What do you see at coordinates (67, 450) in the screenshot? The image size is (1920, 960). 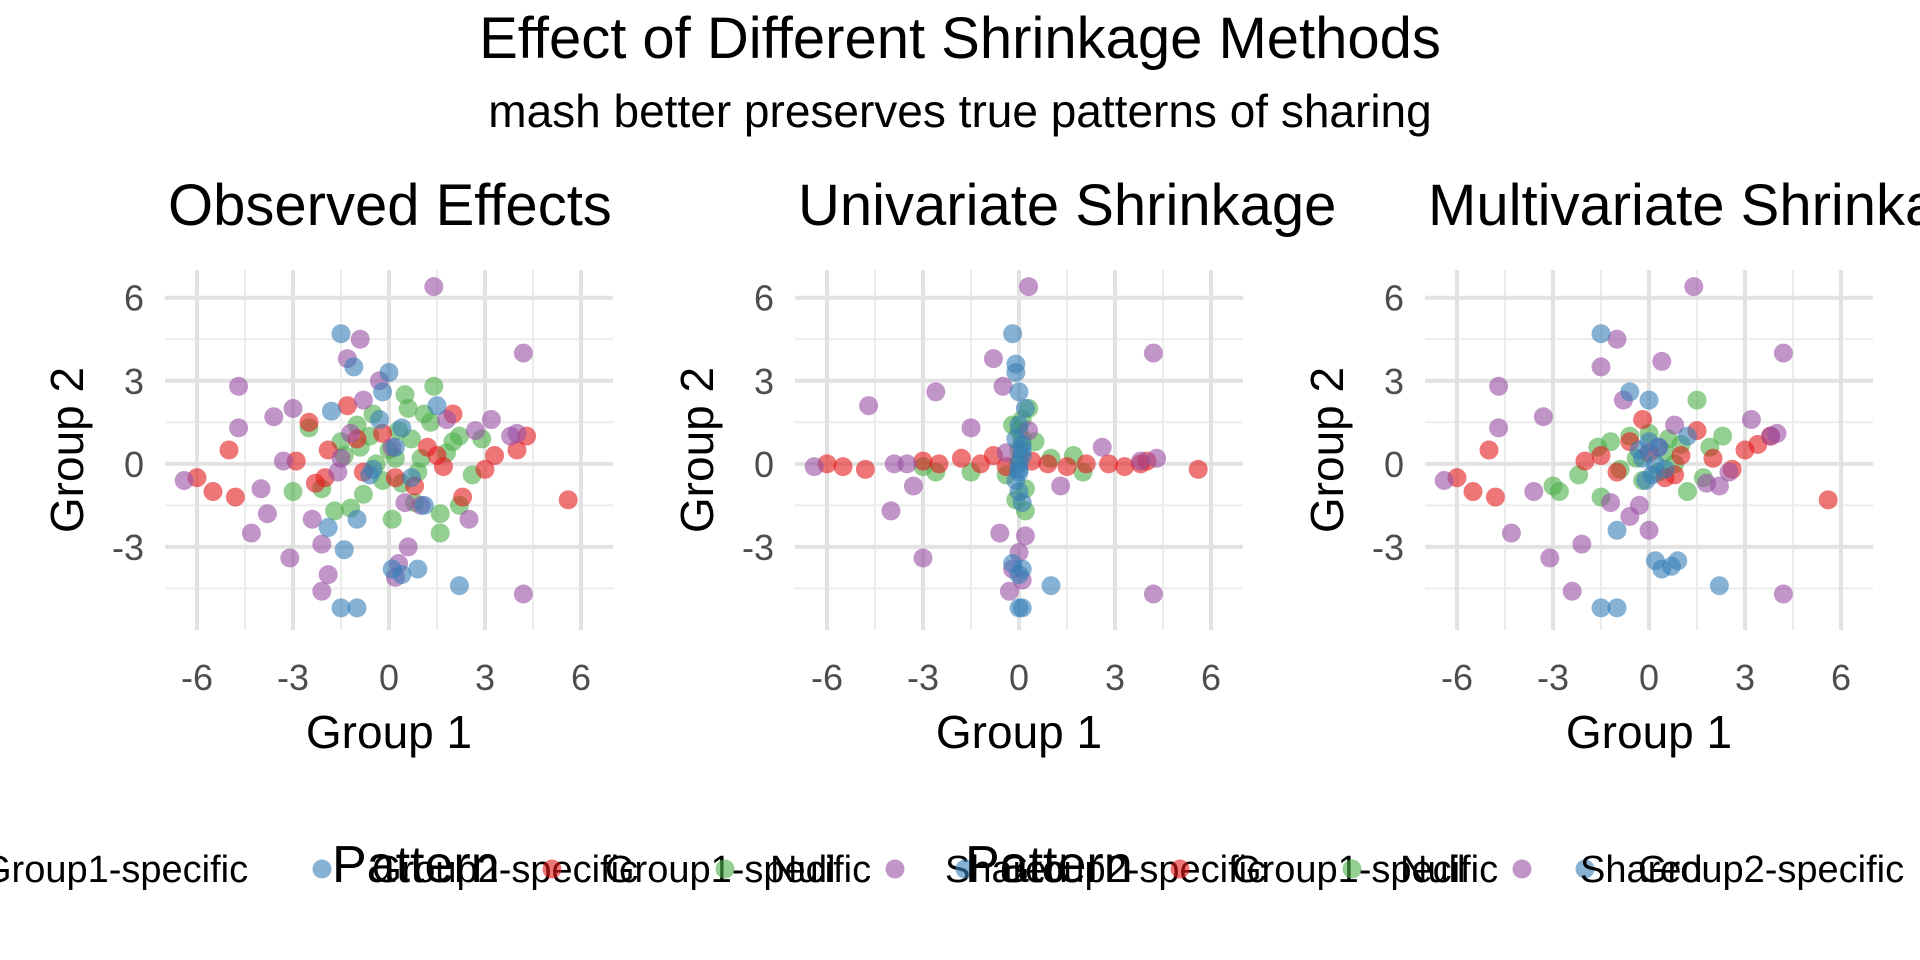 I see `y-axis-title: Group 2` at bounding box center [67, 450].